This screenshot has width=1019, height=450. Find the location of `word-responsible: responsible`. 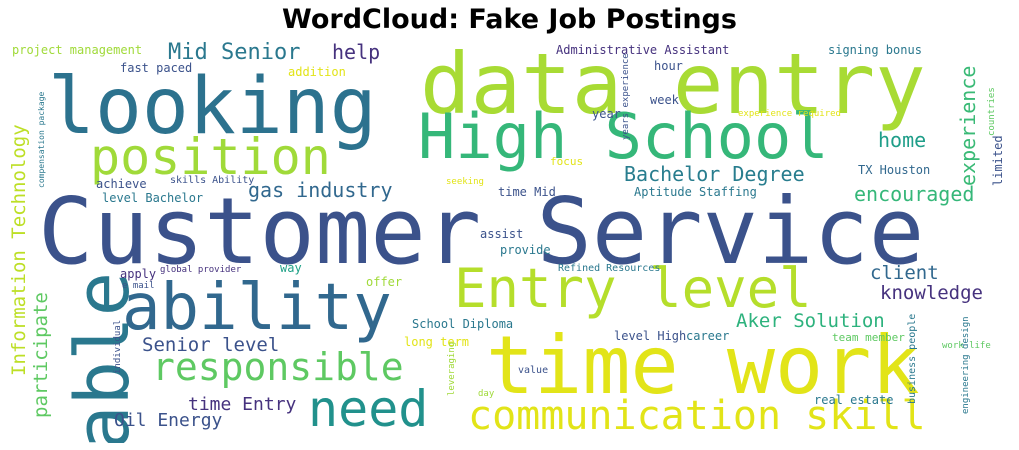

word-responsible: responsible is located at coordinates (278, 367).